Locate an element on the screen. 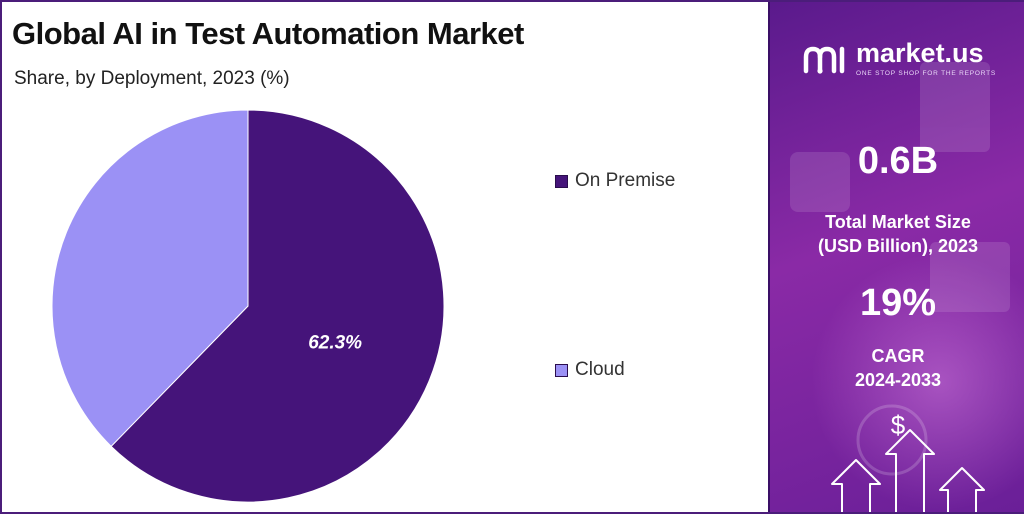  legend-label-cloud: Cloud is located at coordinates (600, 369).